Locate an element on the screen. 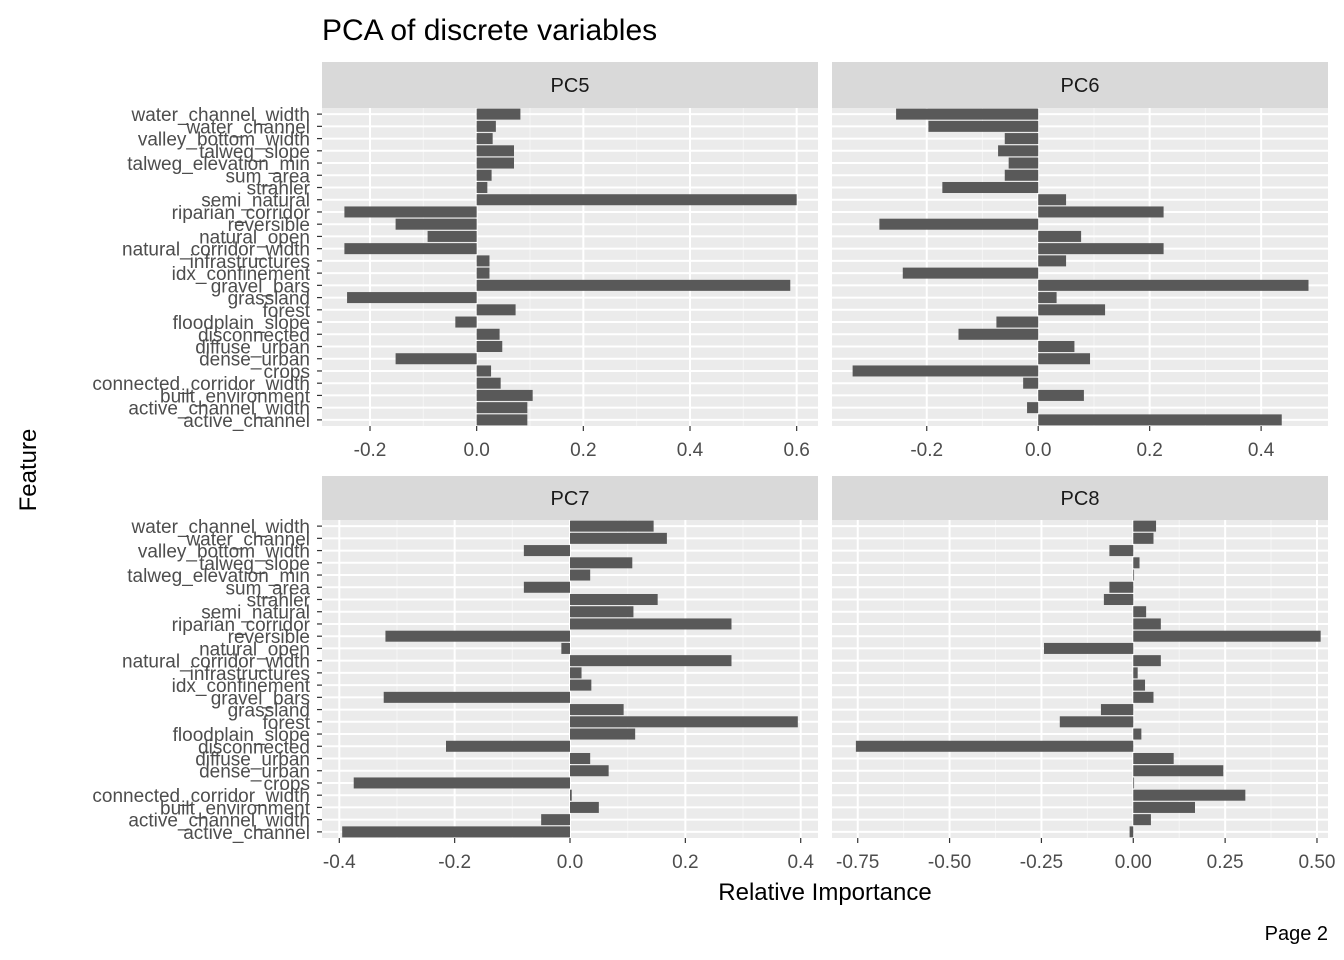 This screenshot has width=1344, height=960. y-category-label: gravel_bars is located at coordinates (260, 286).